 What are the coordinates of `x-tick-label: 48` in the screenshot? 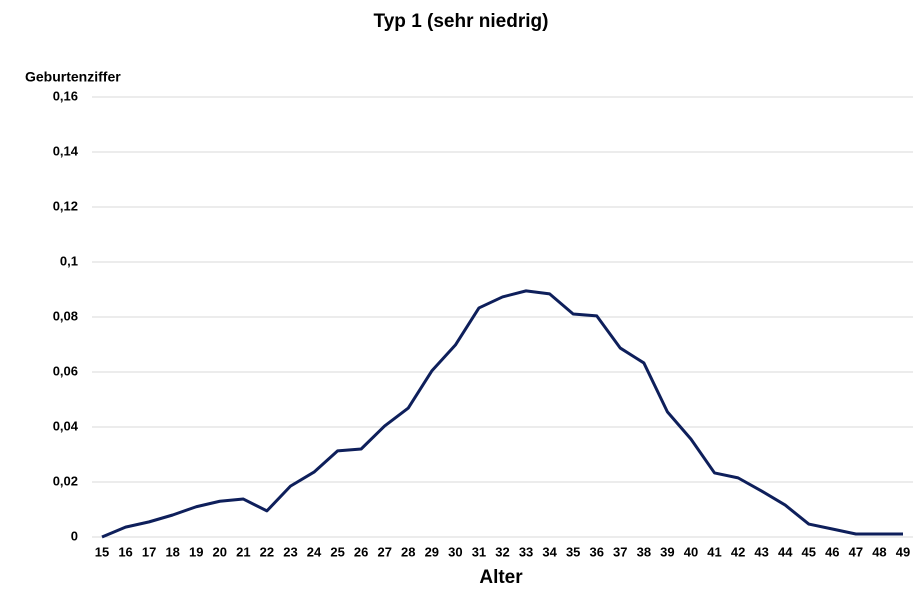 It's located at (879, 551).